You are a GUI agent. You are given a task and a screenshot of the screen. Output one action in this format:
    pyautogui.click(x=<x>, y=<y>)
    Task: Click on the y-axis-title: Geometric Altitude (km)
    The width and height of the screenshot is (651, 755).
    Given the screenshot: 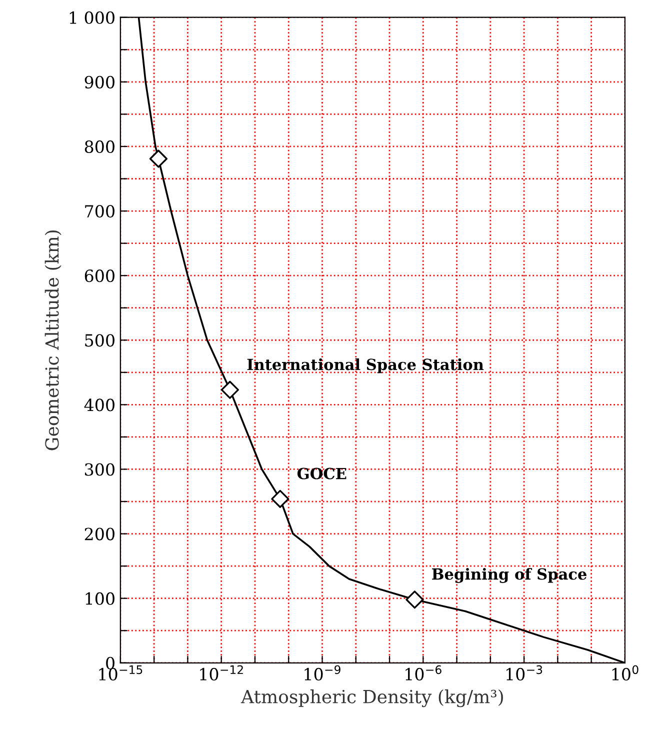 What is the action you would take?
    pyautogui.click(x=53, y=340)
    